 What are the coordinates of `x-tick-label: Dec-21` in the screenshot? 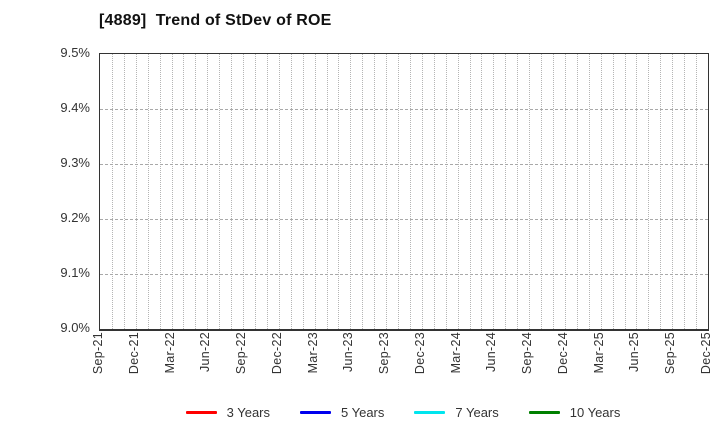 It's located at (133, 353).